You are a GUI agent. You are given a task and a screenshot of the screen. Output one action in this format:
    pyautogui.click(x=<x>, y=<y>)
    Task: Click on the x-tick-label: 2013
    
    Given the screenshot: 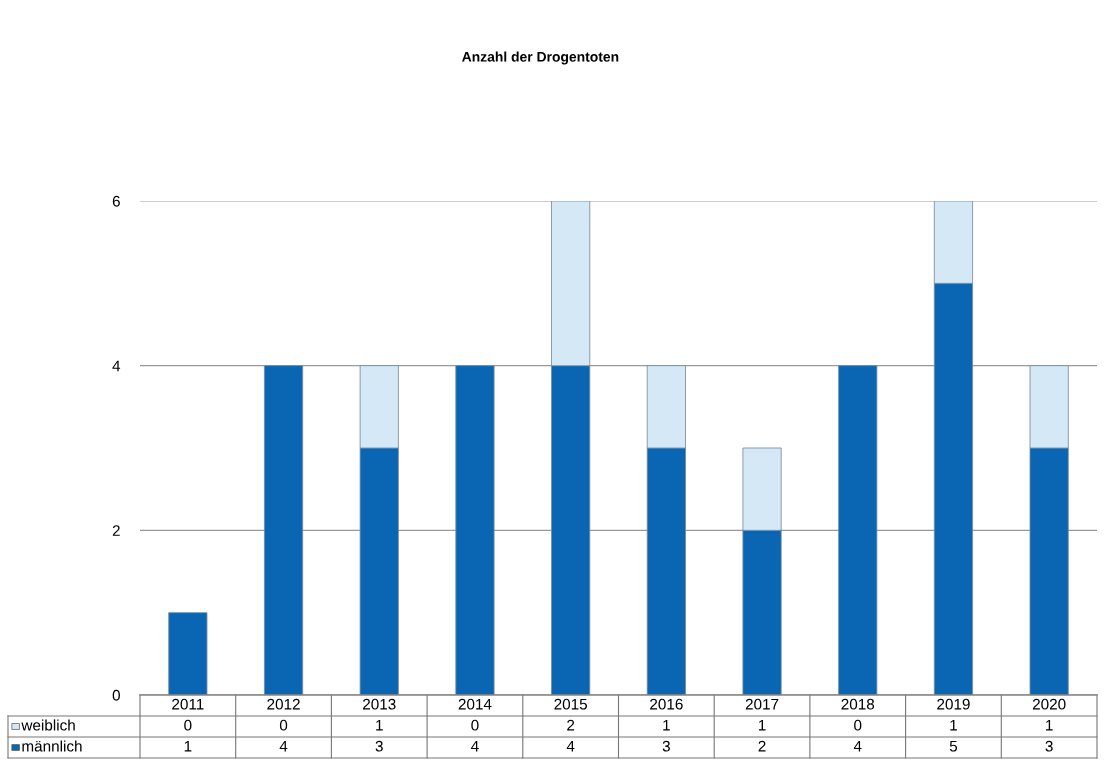 What is the action you would take?
    pyautogui.click(x=379, y=704)
    